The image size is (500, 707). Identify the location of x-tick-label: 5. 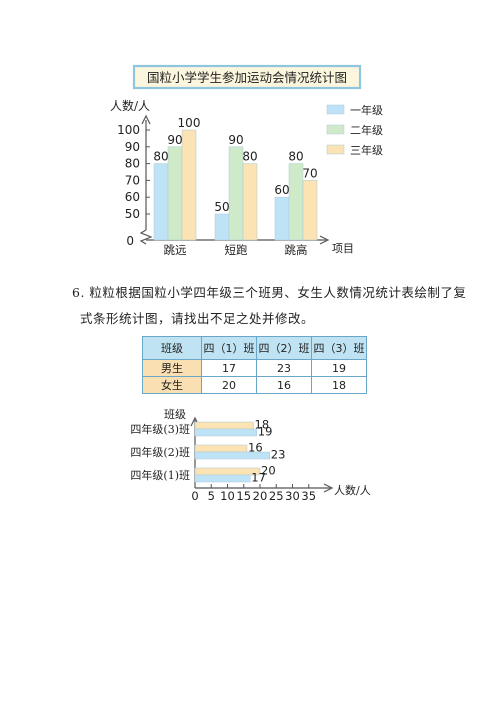
(211, 496).